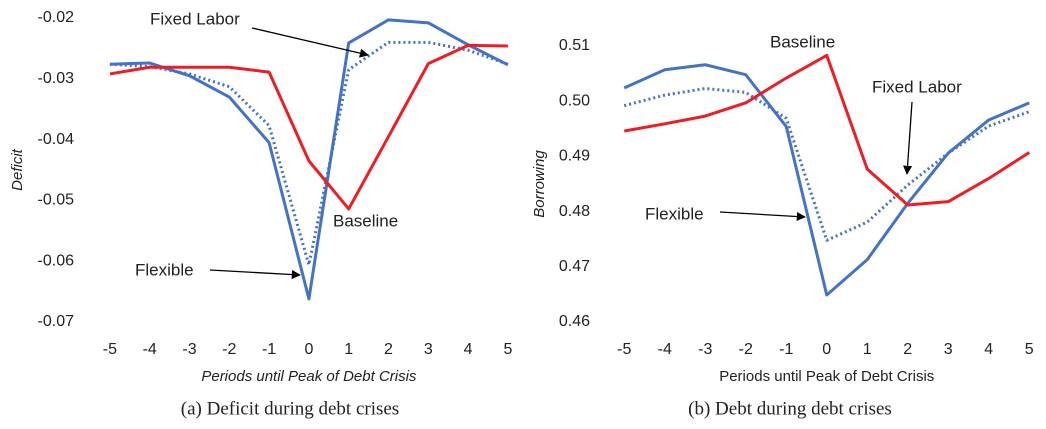  What do you see at coordinates (56, 17) in the screenshot?
I see `y-tick-label: -0.02` at bounding box center [56, 17].